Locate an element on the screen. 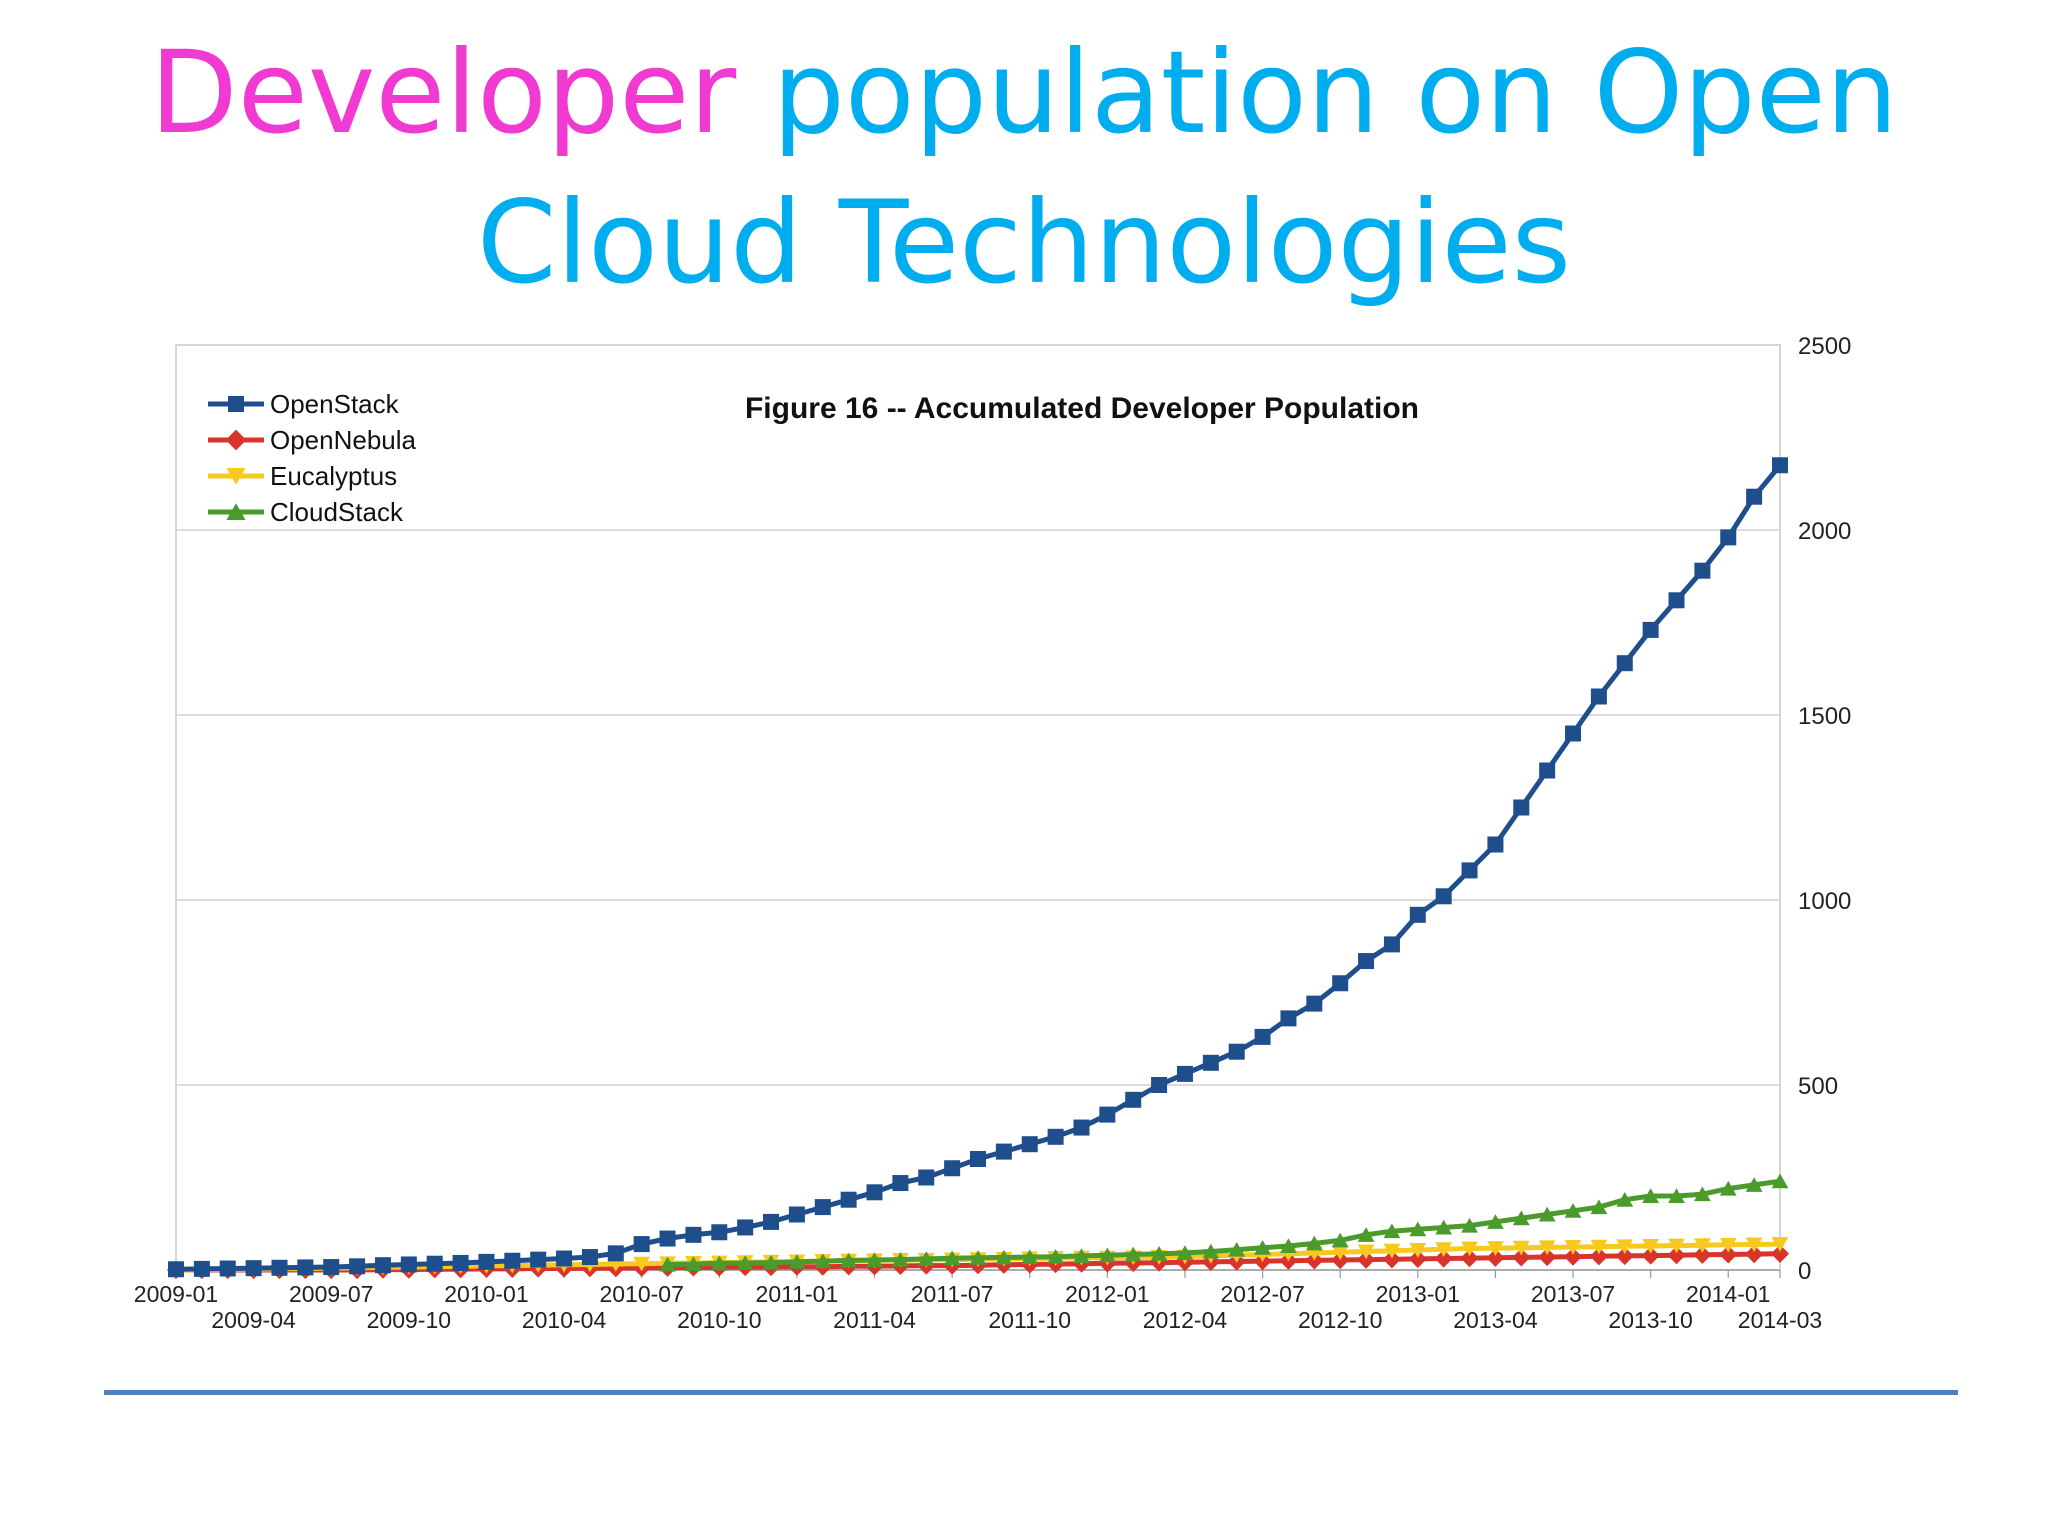 The width and height of the screenshot is (2048, 1536). series-cloudstack is located at coordinates (1224, 1222).